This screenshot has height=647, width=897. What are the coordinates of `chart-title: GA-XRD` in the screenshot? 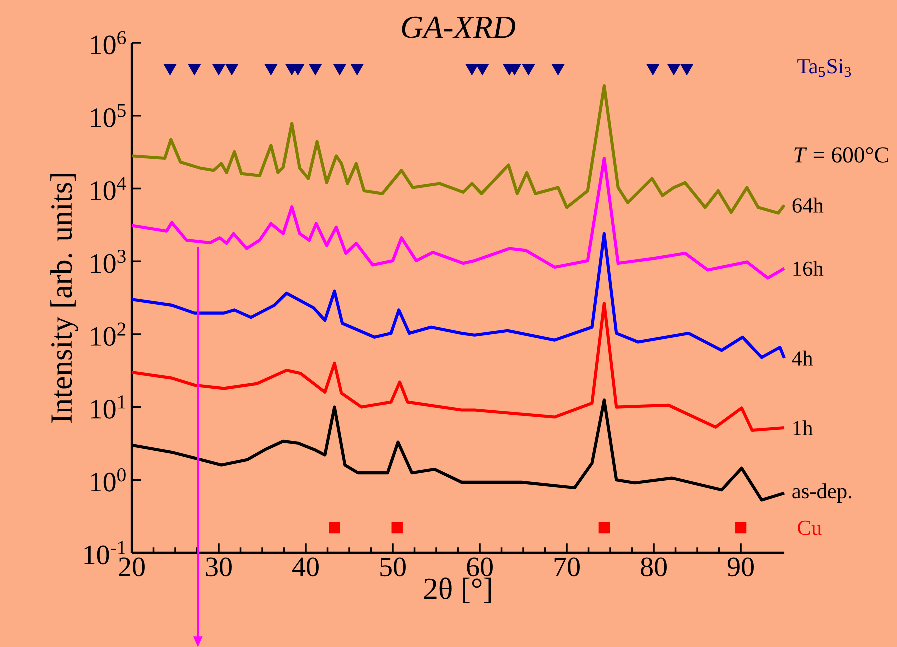 It's located at (459, 27).